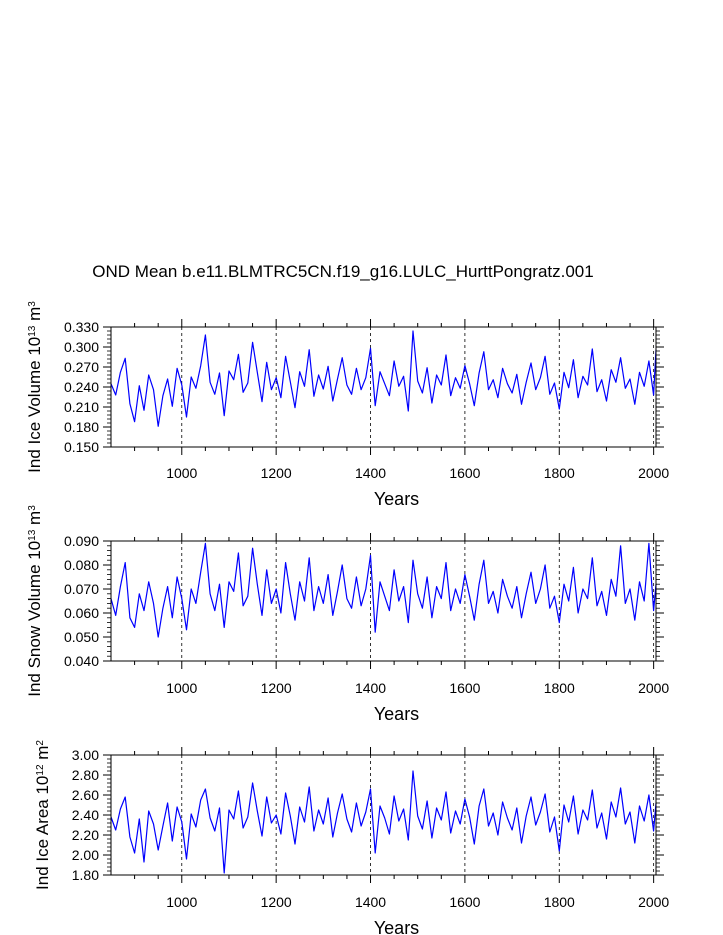 Image resolution: width=723 pixels, height=935 pixels. I want to click on ice_volume-series-line, so click(383, 378).